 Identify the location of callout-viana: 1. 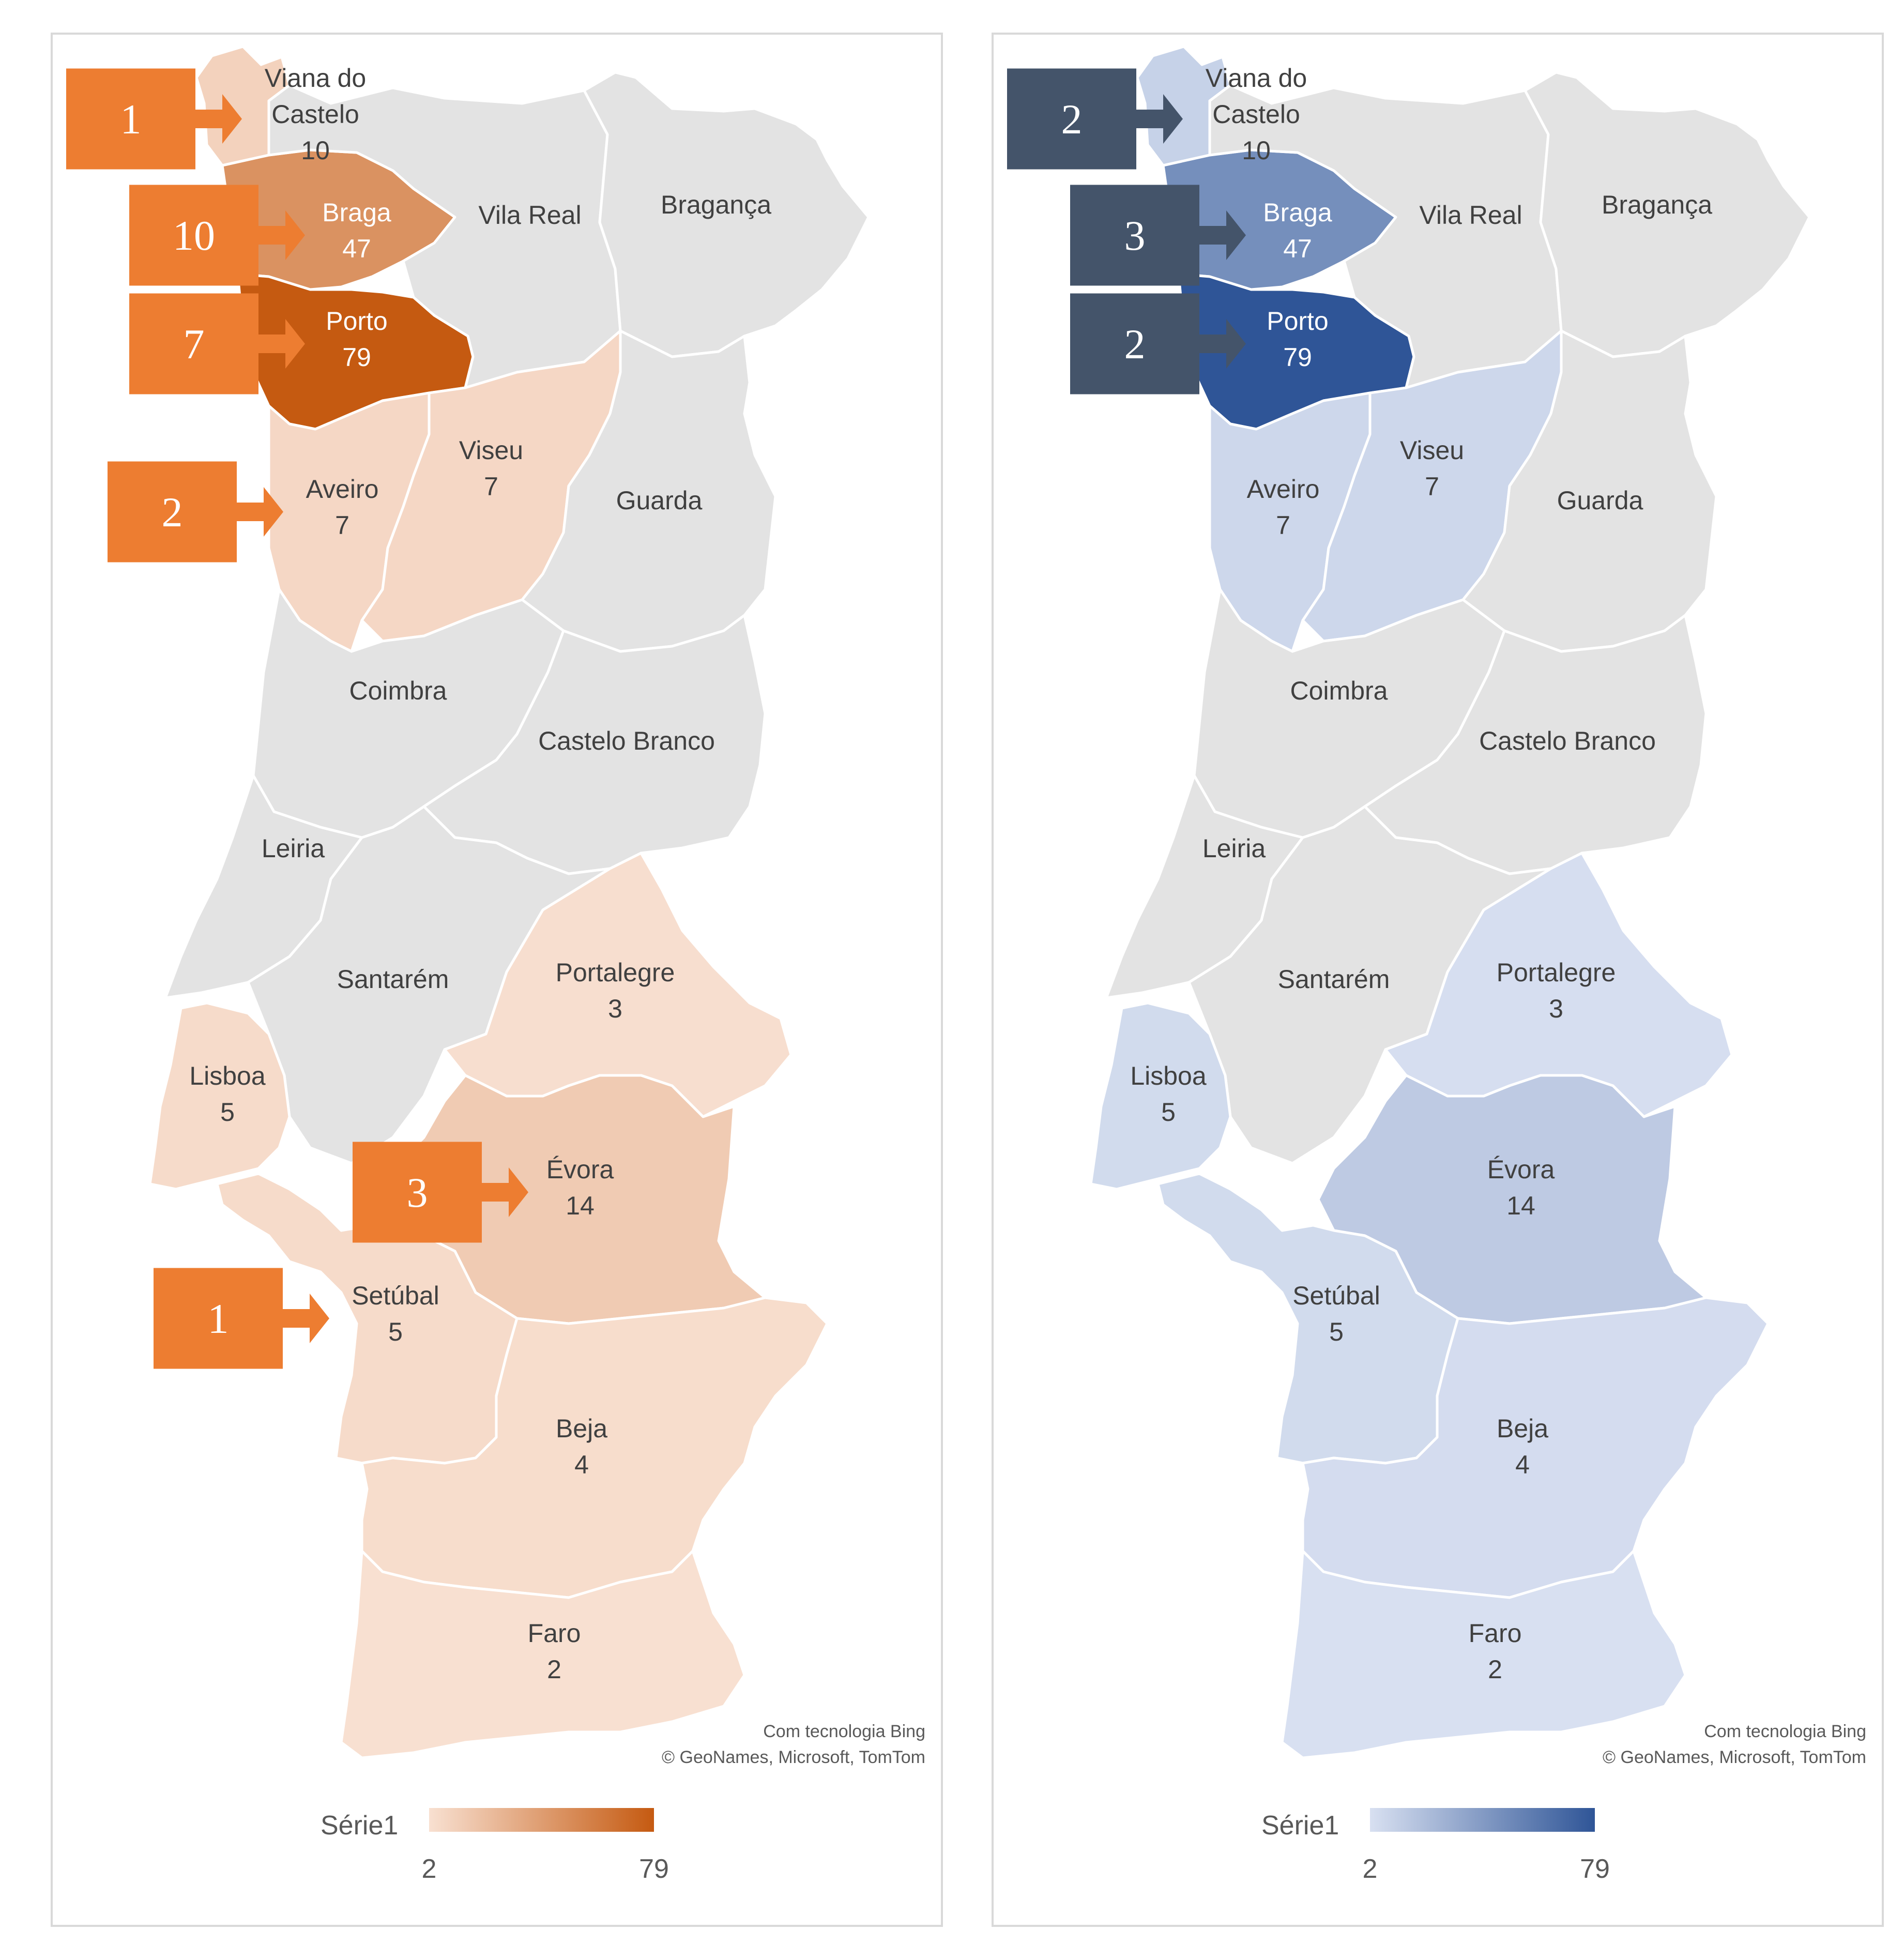
(154, 119).